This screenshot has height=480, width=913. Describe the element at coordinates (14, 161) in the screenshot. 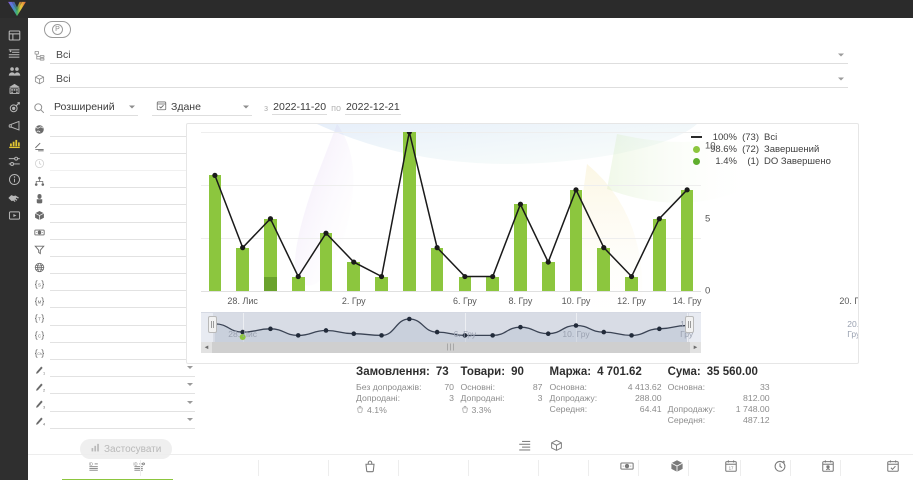

I see `sidebar-item-settings` at that location.